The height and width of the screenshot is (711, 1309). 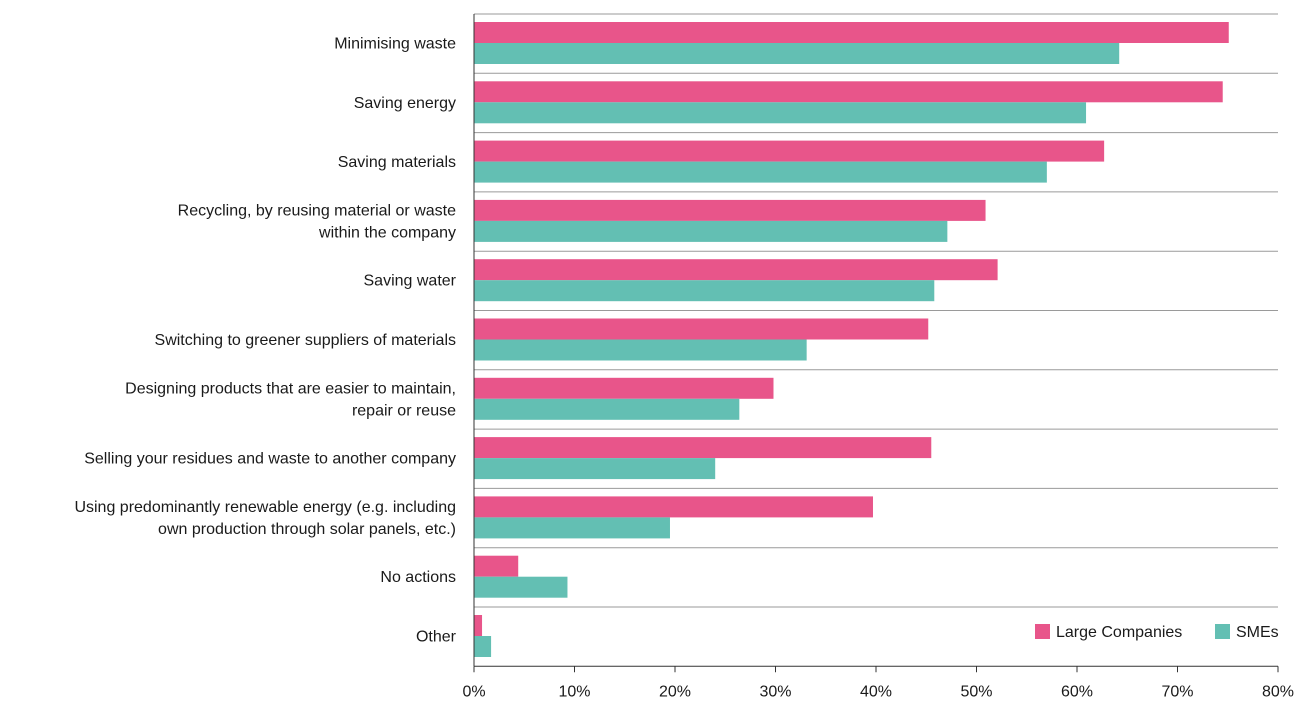 What do you see at coordinates (1257, 632) in the screenshot?
I see `legend-label: SMEs` at bounding box center [1257, 632].